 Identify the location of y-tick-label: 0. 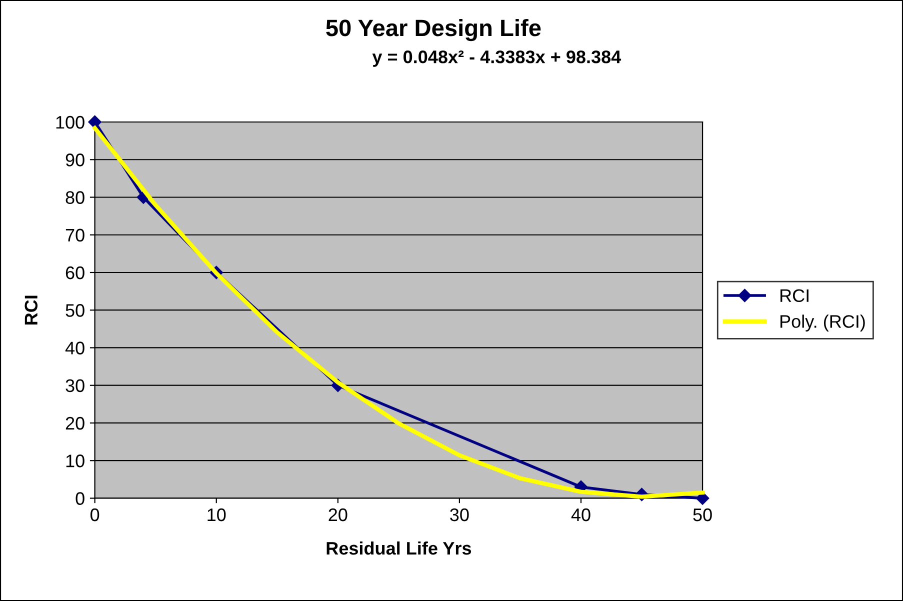
(80, 498).